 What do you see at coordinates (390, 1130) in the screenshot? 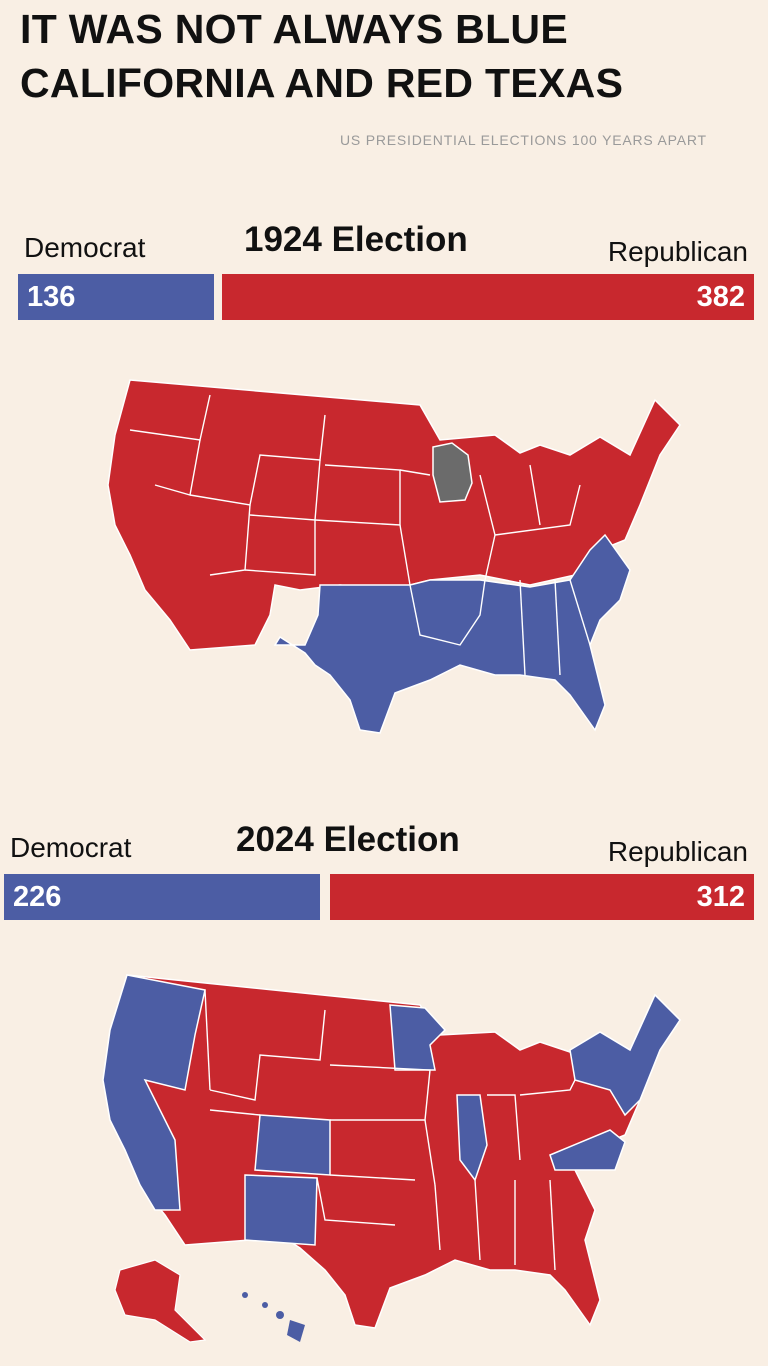
I see `map-state-borders-2024` at bounding box center [390, 1130].